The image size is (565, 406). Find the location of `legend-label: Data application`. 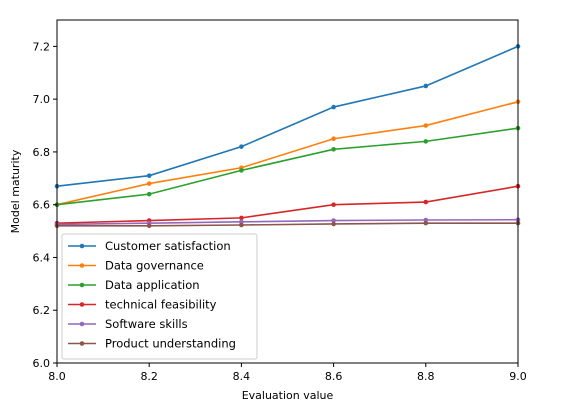

legend-label: Data application is located at coordinates (152, 285).